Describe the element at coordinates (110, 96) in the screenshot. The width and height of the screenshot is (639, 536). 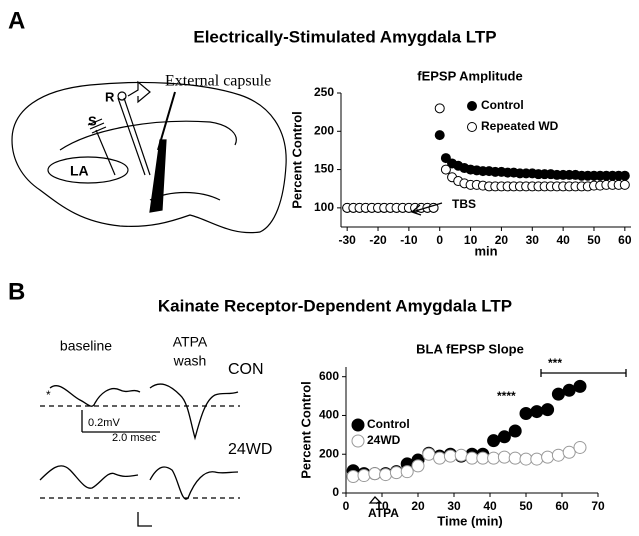
I see `diagram-label: R` at that location.